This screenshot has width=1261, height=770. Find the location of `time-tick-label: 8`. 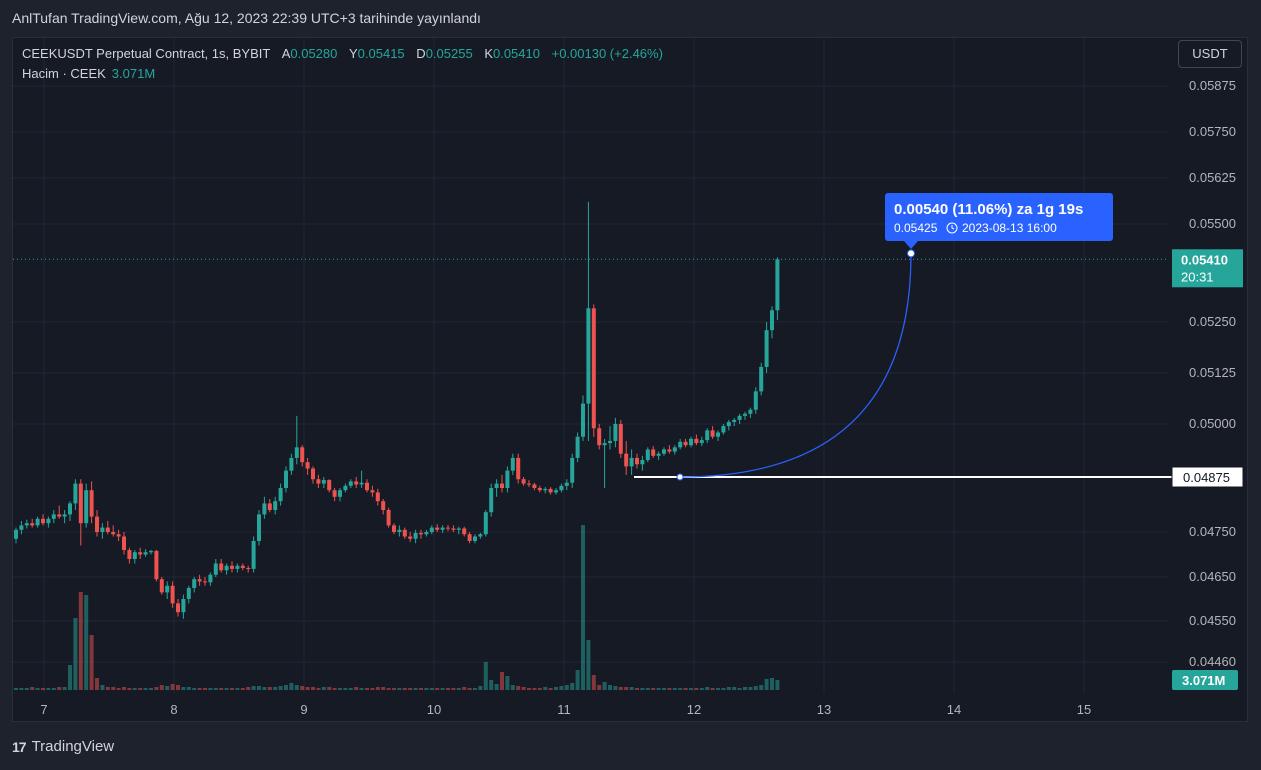

time-tick-label: 8 is located at coordinates (173, 709).